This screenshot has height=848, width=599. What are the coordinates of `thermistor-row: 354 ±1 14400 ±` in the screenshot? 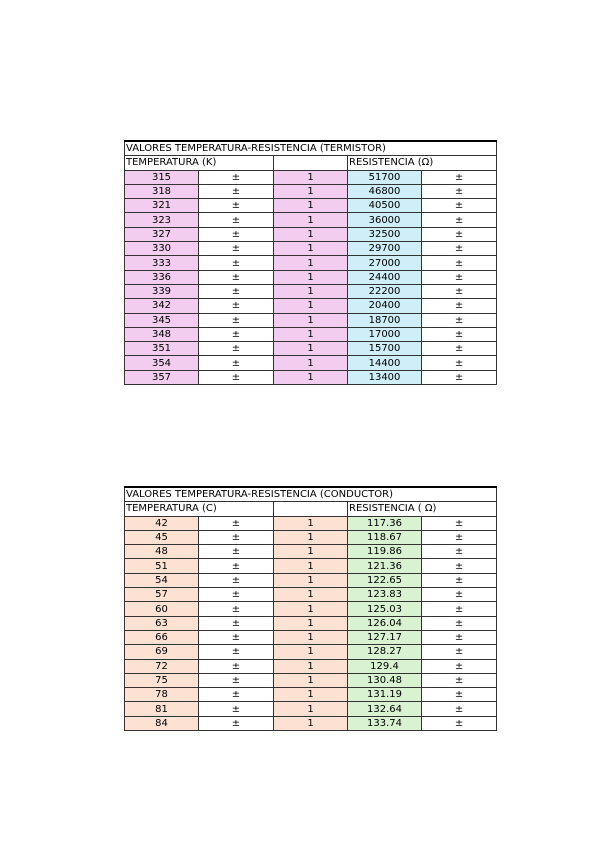 It's located at (311, 363).